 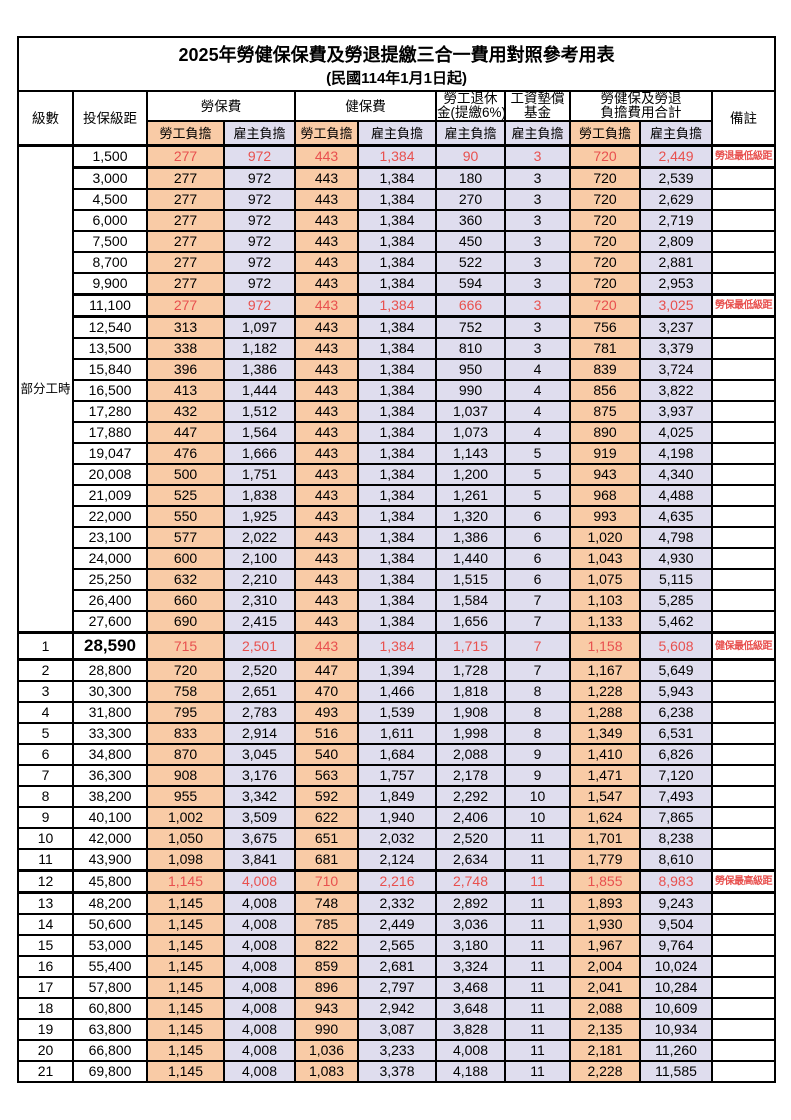 What do you see at coordinates (259, 600) in the screenshot?
I see `labor-employer-cell: 2,310` at bounding box center [259, 600].